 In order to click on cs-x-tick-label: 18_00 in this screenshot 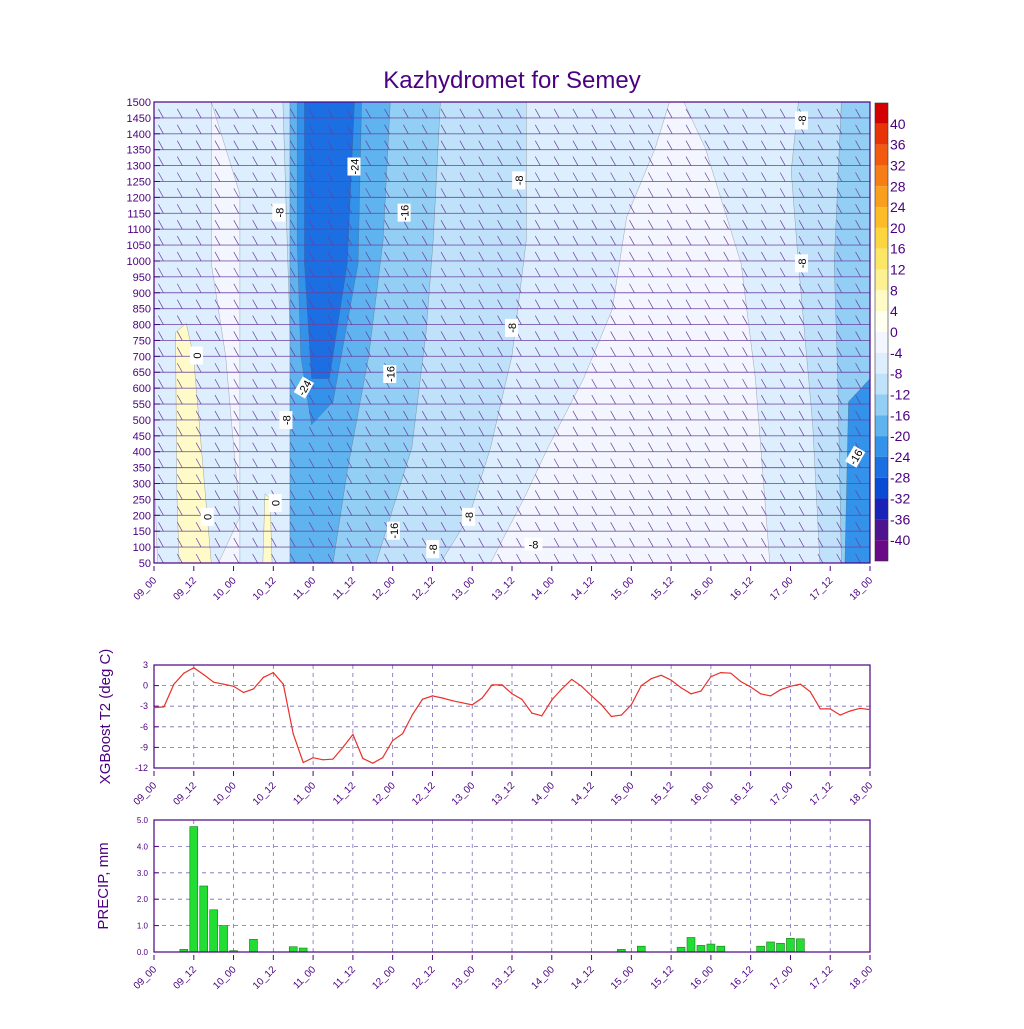, I will do `click(862, 589)`.